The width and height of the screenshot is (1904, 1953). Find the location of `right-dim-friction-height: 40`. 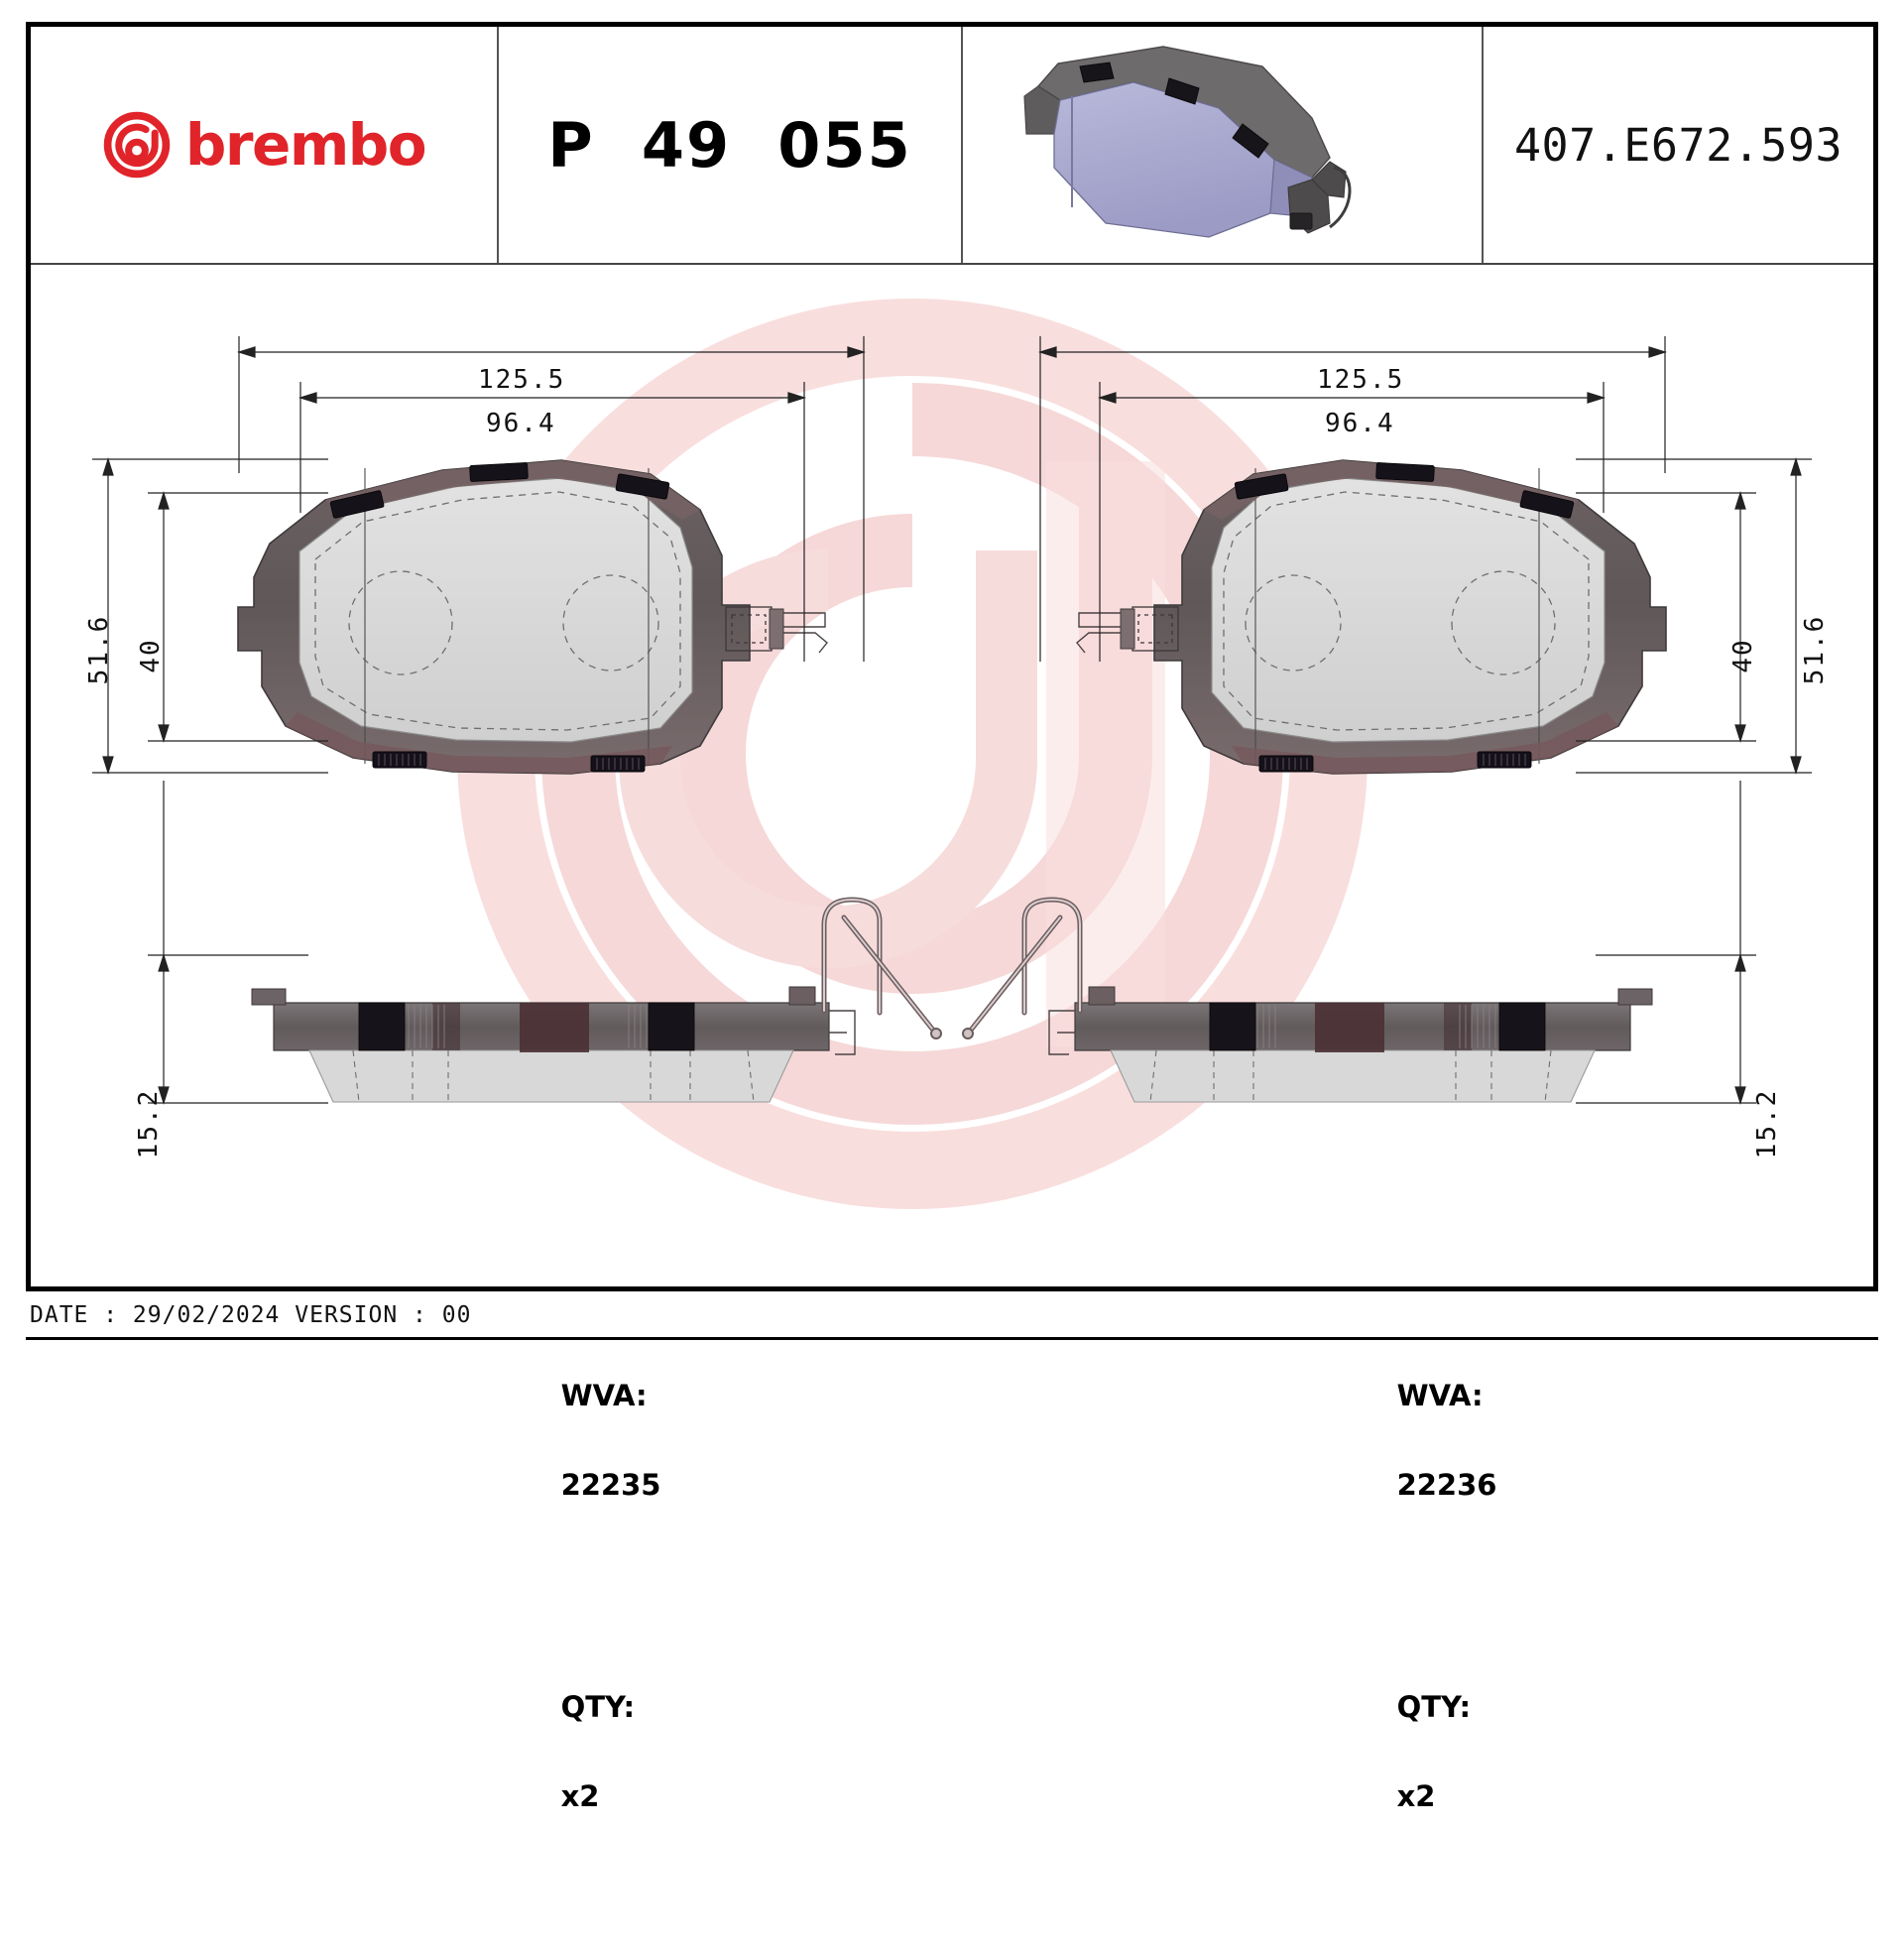

right-dim-friction-height: 40 is located at coordinates (1743, 656).